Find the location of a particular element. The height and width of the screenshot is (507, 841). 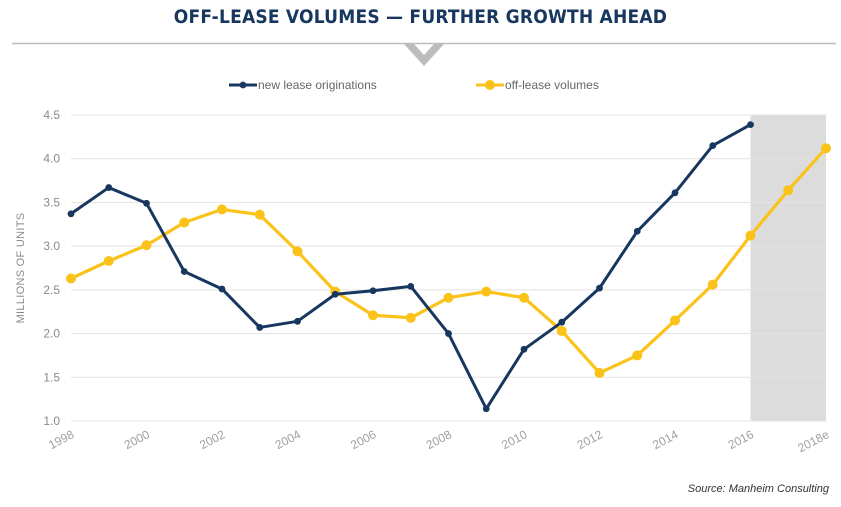

legend-label: new lease originations is located at coordinates (317, 85).